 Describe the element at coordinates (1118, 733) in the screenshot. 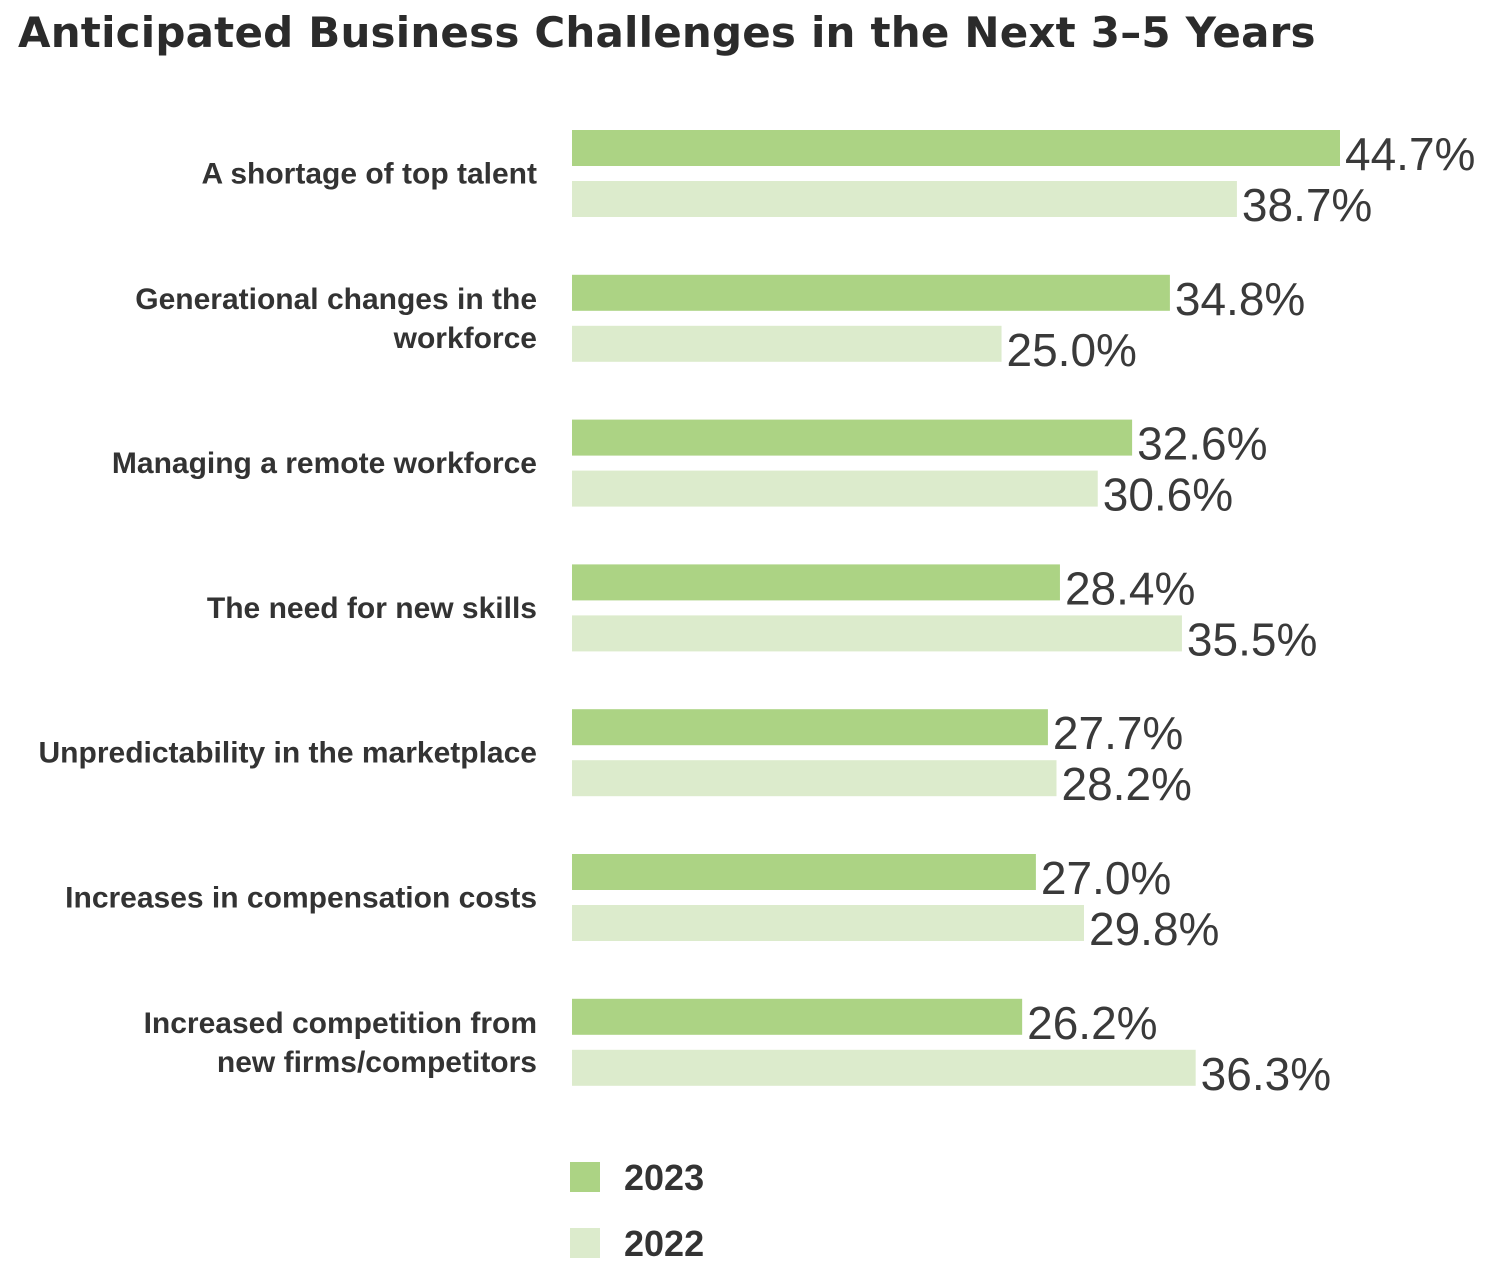

I see `data-label-2023: 27.7%` at that location.